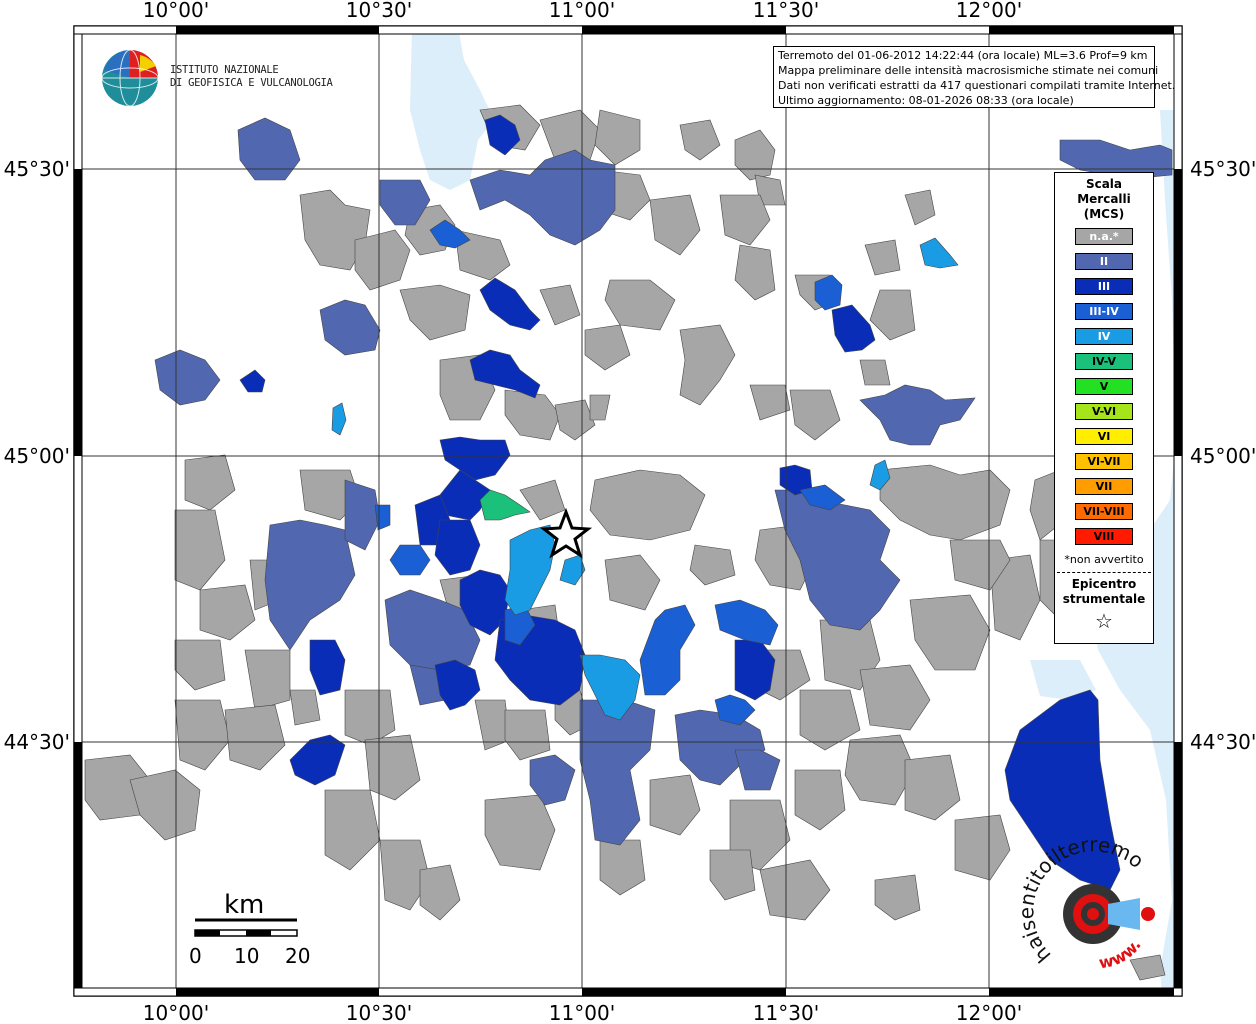  What do you see at coordinates (1104, 286) in the screenshot?
I see `legend-item: III` at bounding box center [1104, 286].